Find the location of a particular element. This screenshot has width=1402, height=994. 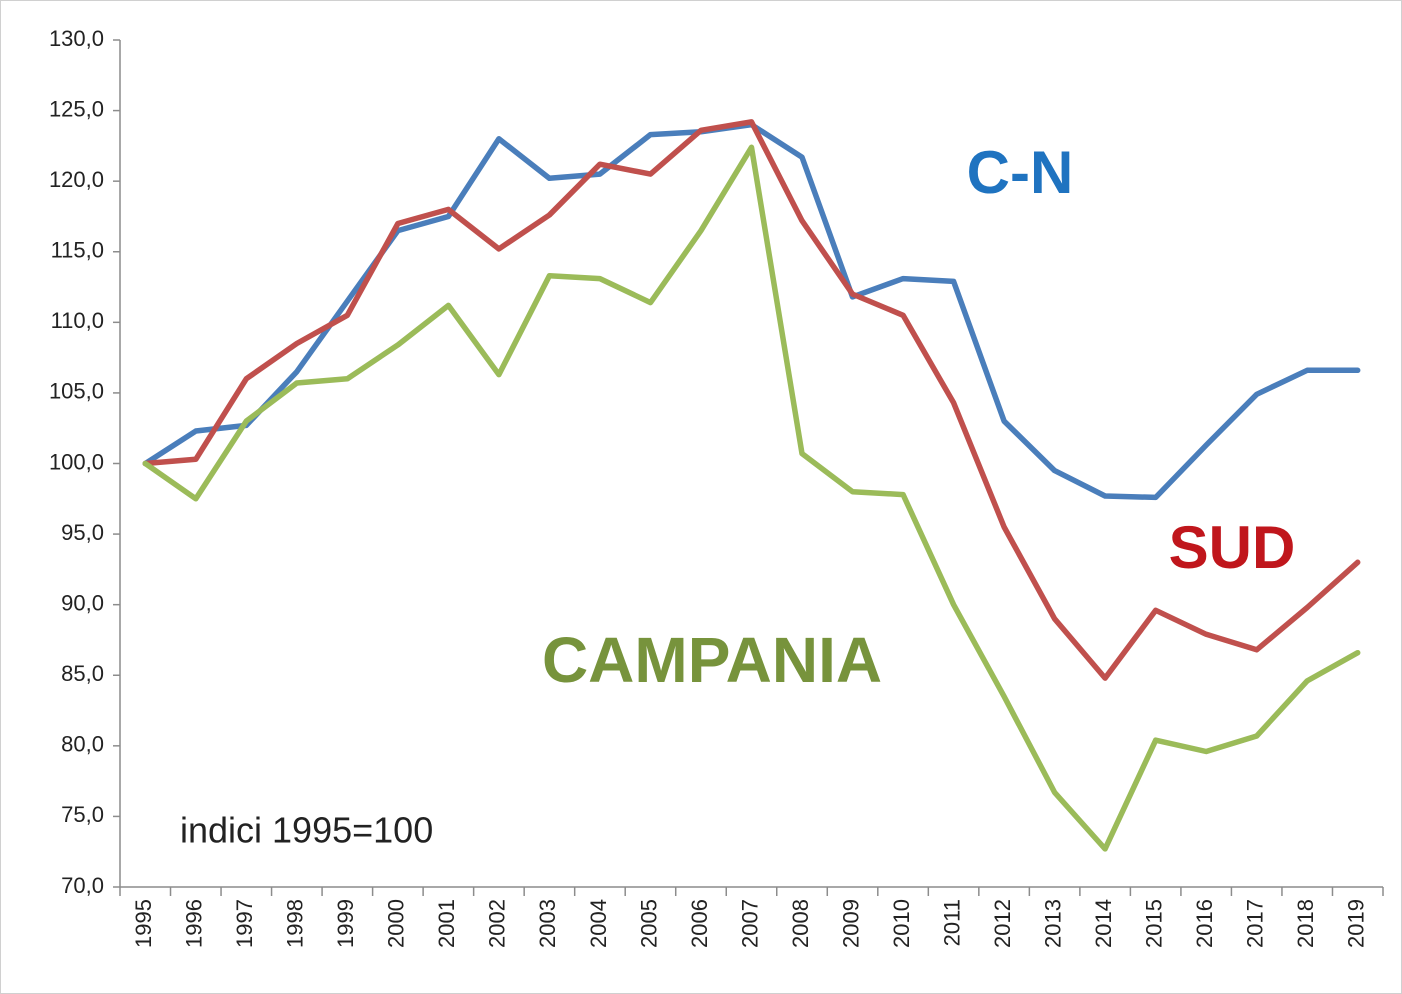

y-tick-label: 80,0 is located at coordinates (82, 744).